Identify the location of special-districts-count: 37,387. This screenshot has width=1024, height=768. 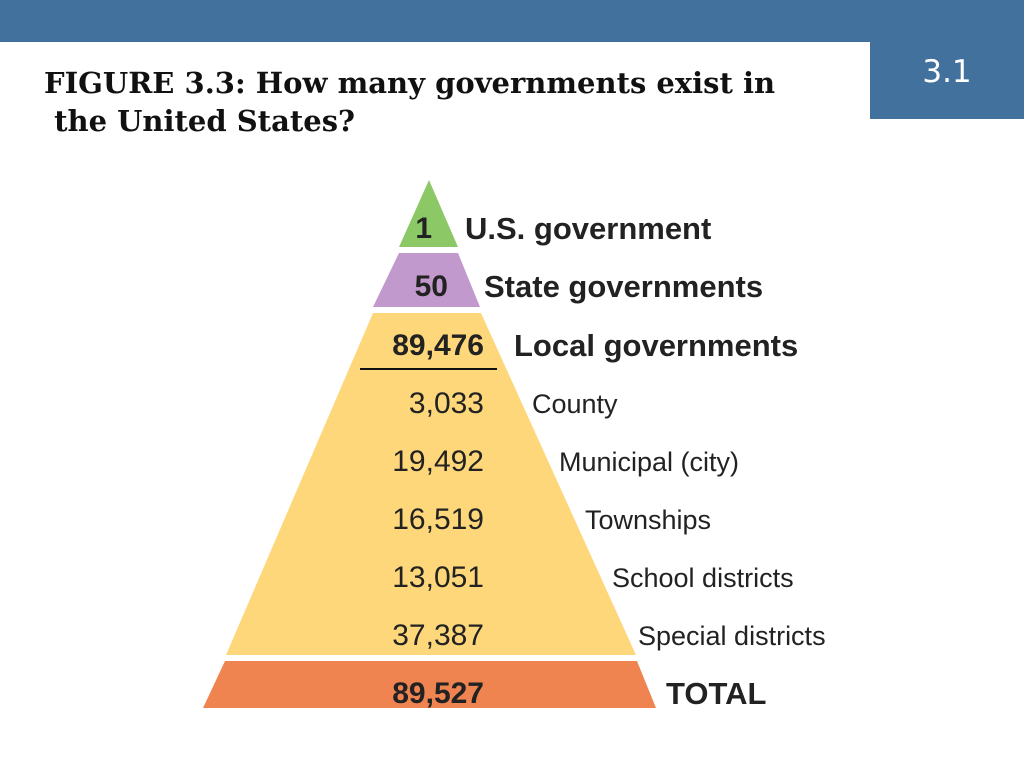
(438, 635).